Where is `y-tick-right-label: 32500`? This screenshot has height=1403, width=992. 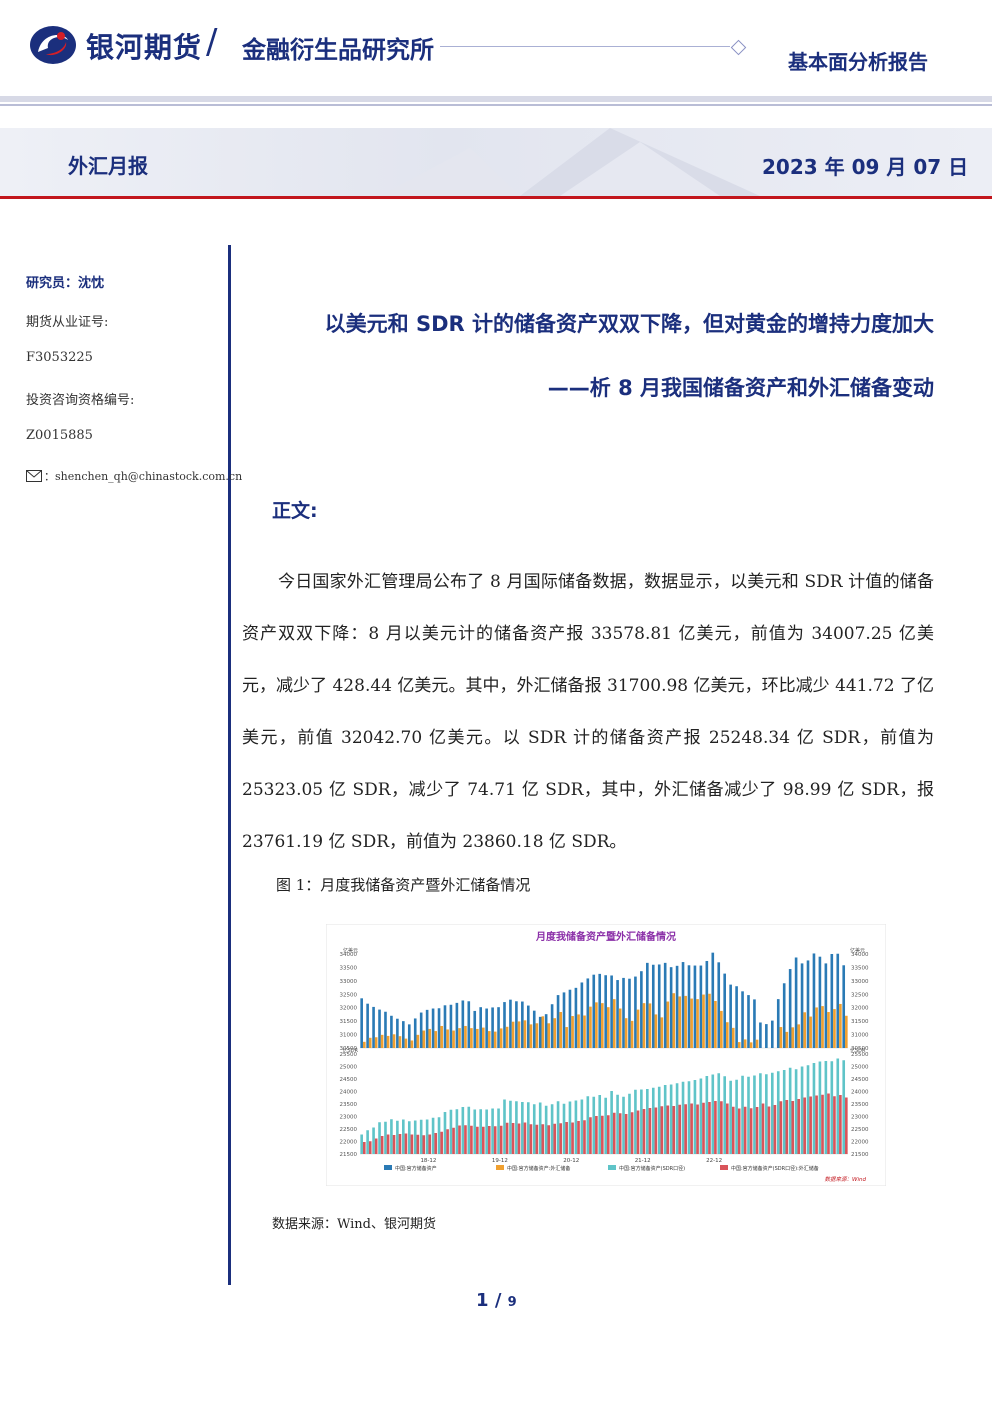 y-tick-right-label: 32500 is located at coordinates (860, 995).